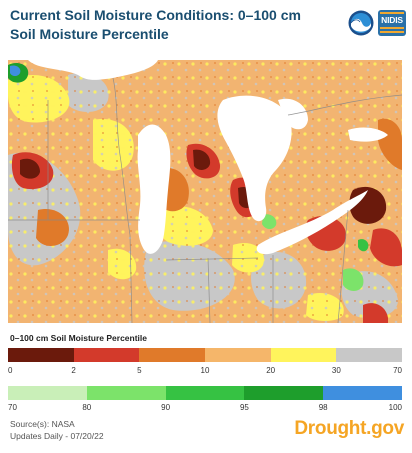 This screenshot has height=453, width=412. What do you see at coordinates (205, 409) in the screenshot?
I see `legend-ticks-wet: 70 80 90 95 98 100` at bounding box center [205, 409].